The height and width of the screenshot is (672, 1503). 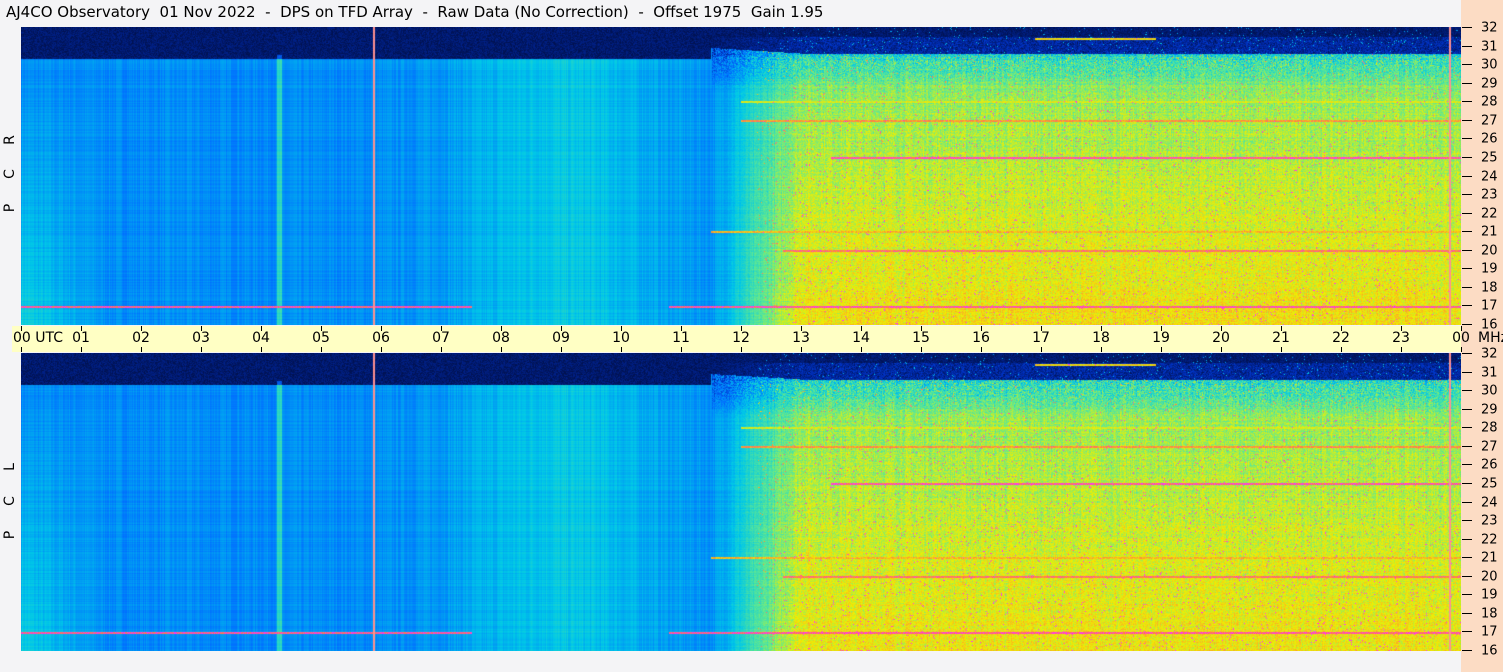 What do you see at coordinates (1489, 65) in the screenshot?
I see `frequency-tick-label: 30` at bounding box center [1489, 65].